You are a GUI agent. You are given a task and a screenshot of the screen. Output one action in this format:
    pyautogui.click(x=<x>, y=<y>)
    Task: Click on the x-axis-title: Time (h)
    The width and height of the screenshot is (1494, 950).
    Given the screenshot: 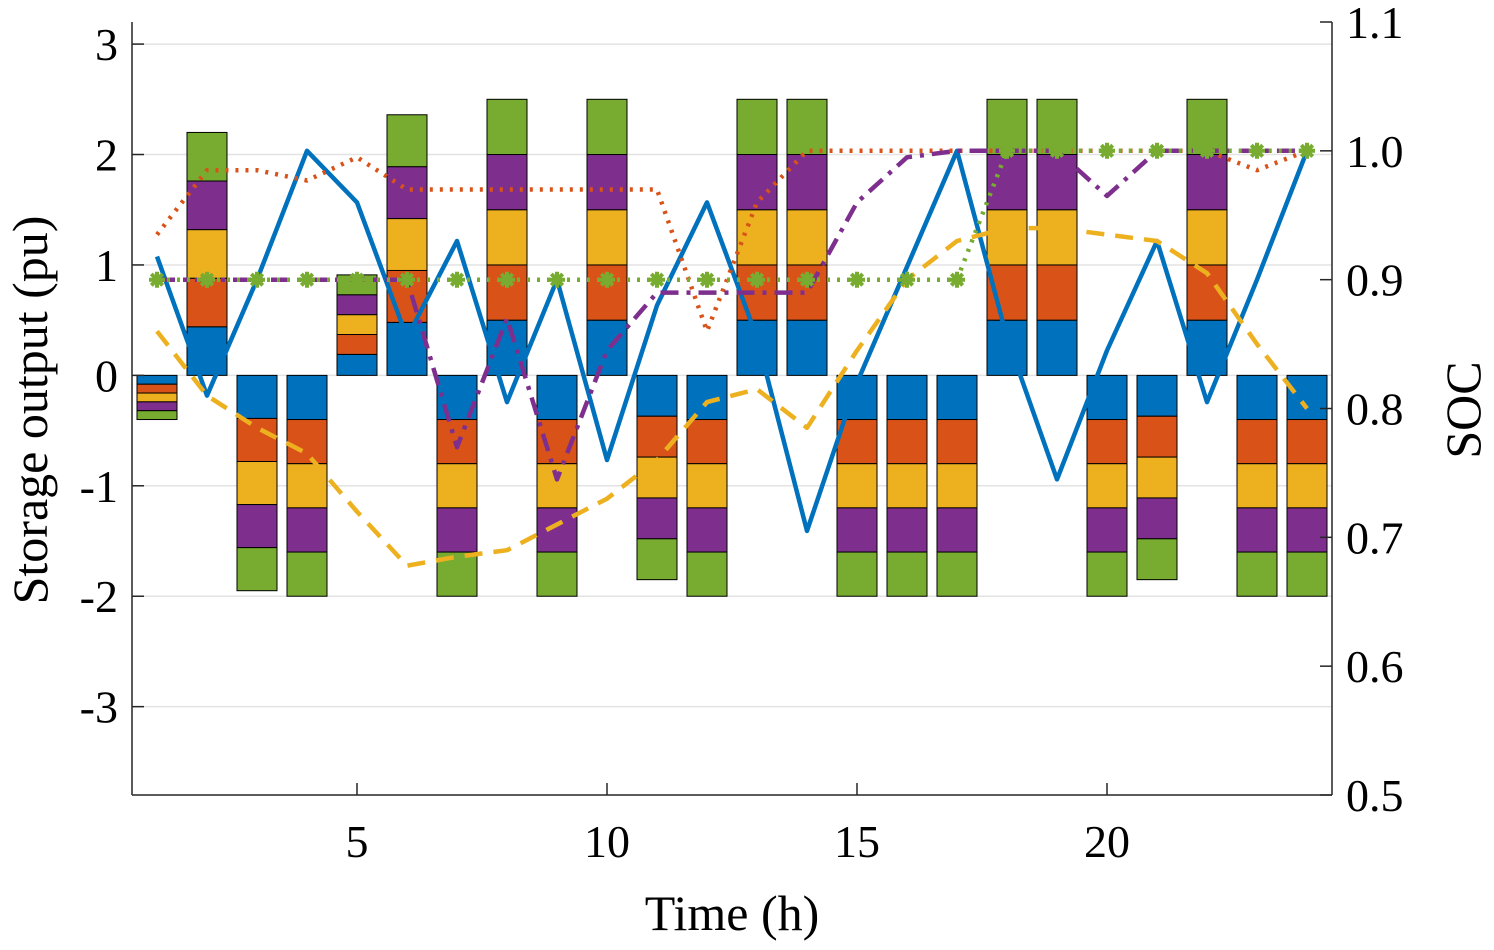 What is the action you would take?
    pyautogui.click(x=732, y=913)
    